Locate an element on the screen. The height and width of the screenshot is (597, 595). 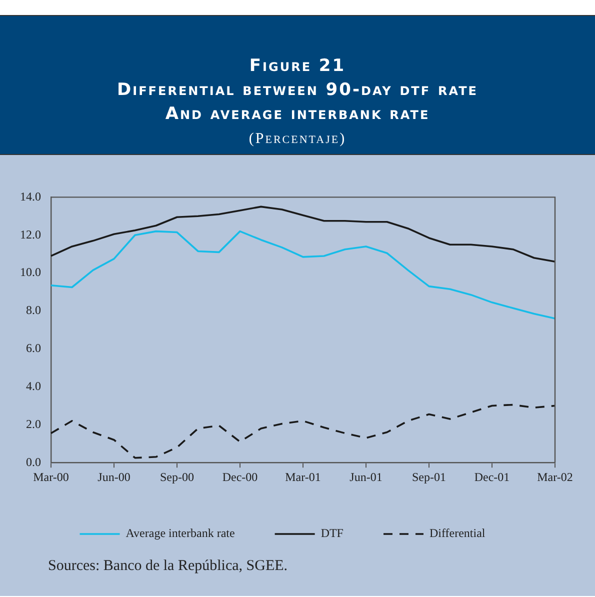
x-tick-label: Jun-00 is located at coordinates (114, 477).